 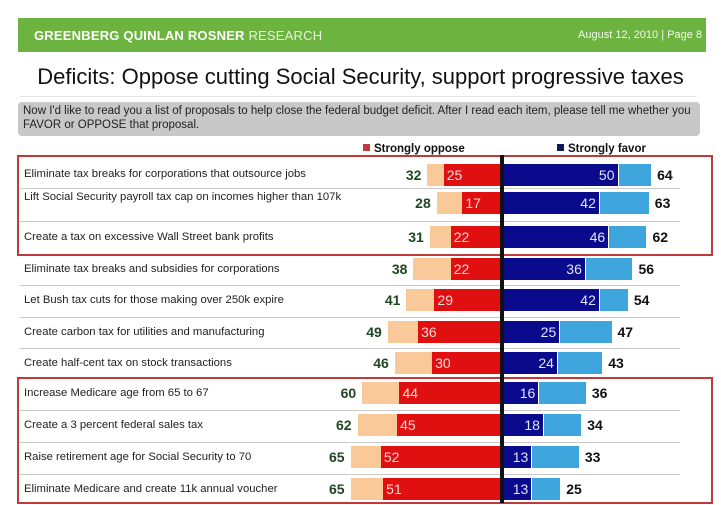 I want to click on brand-bold: GREENBERG QUINLAN ROSNER, so click(x=139, y=35).